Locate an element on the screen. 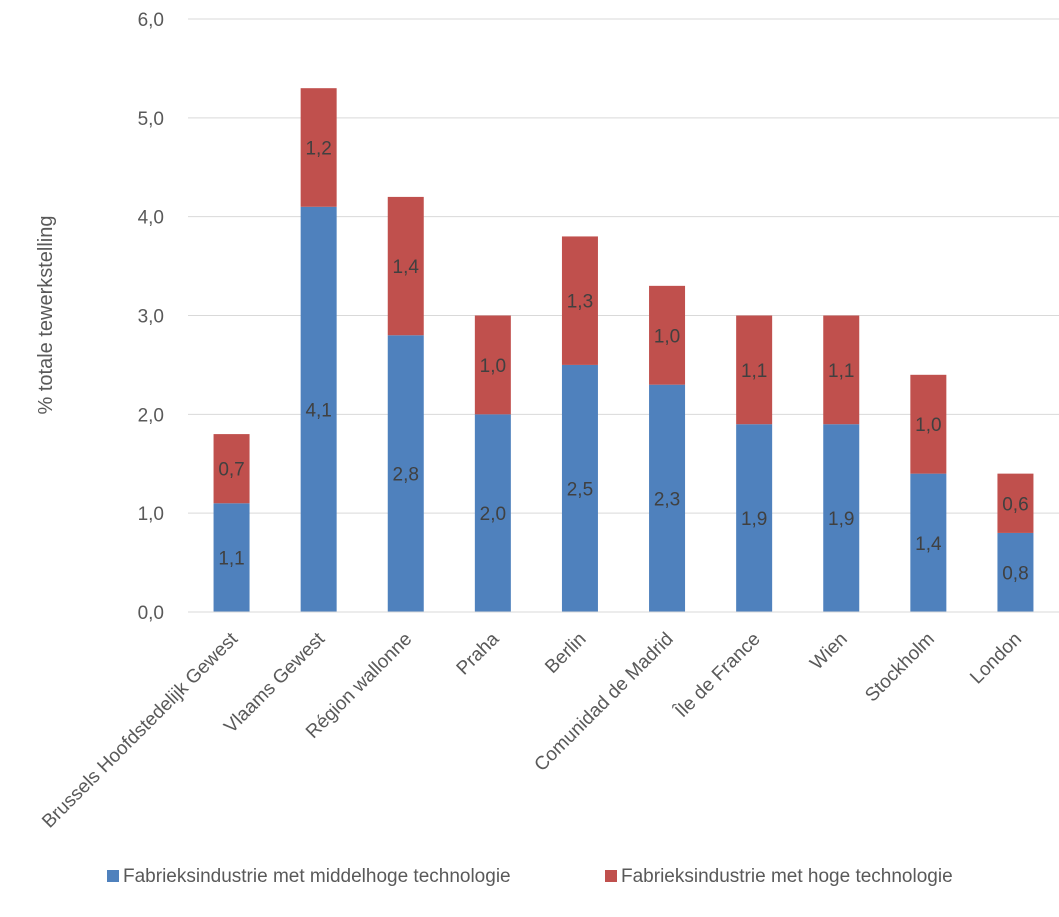  data-label: 1,2 is located at coordinates (318, 148).